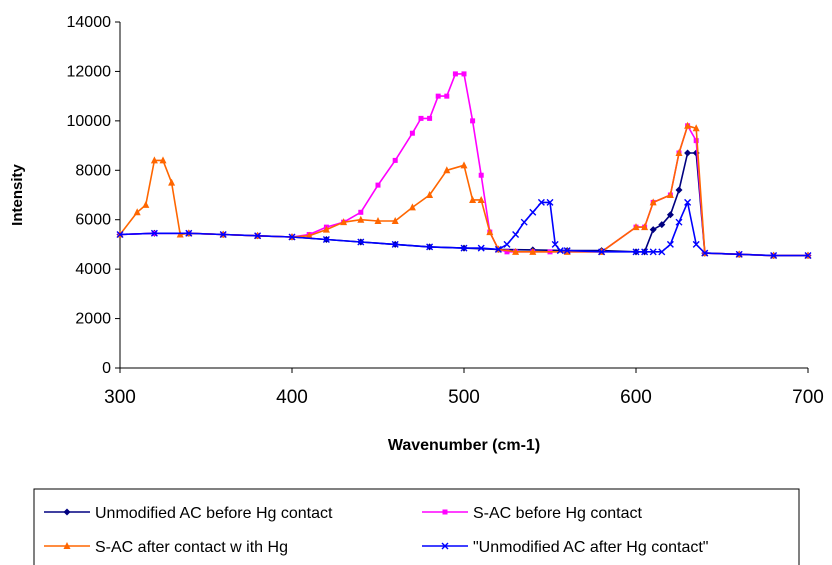  I want to click on x-tick-label: 300, so click(120, 397).